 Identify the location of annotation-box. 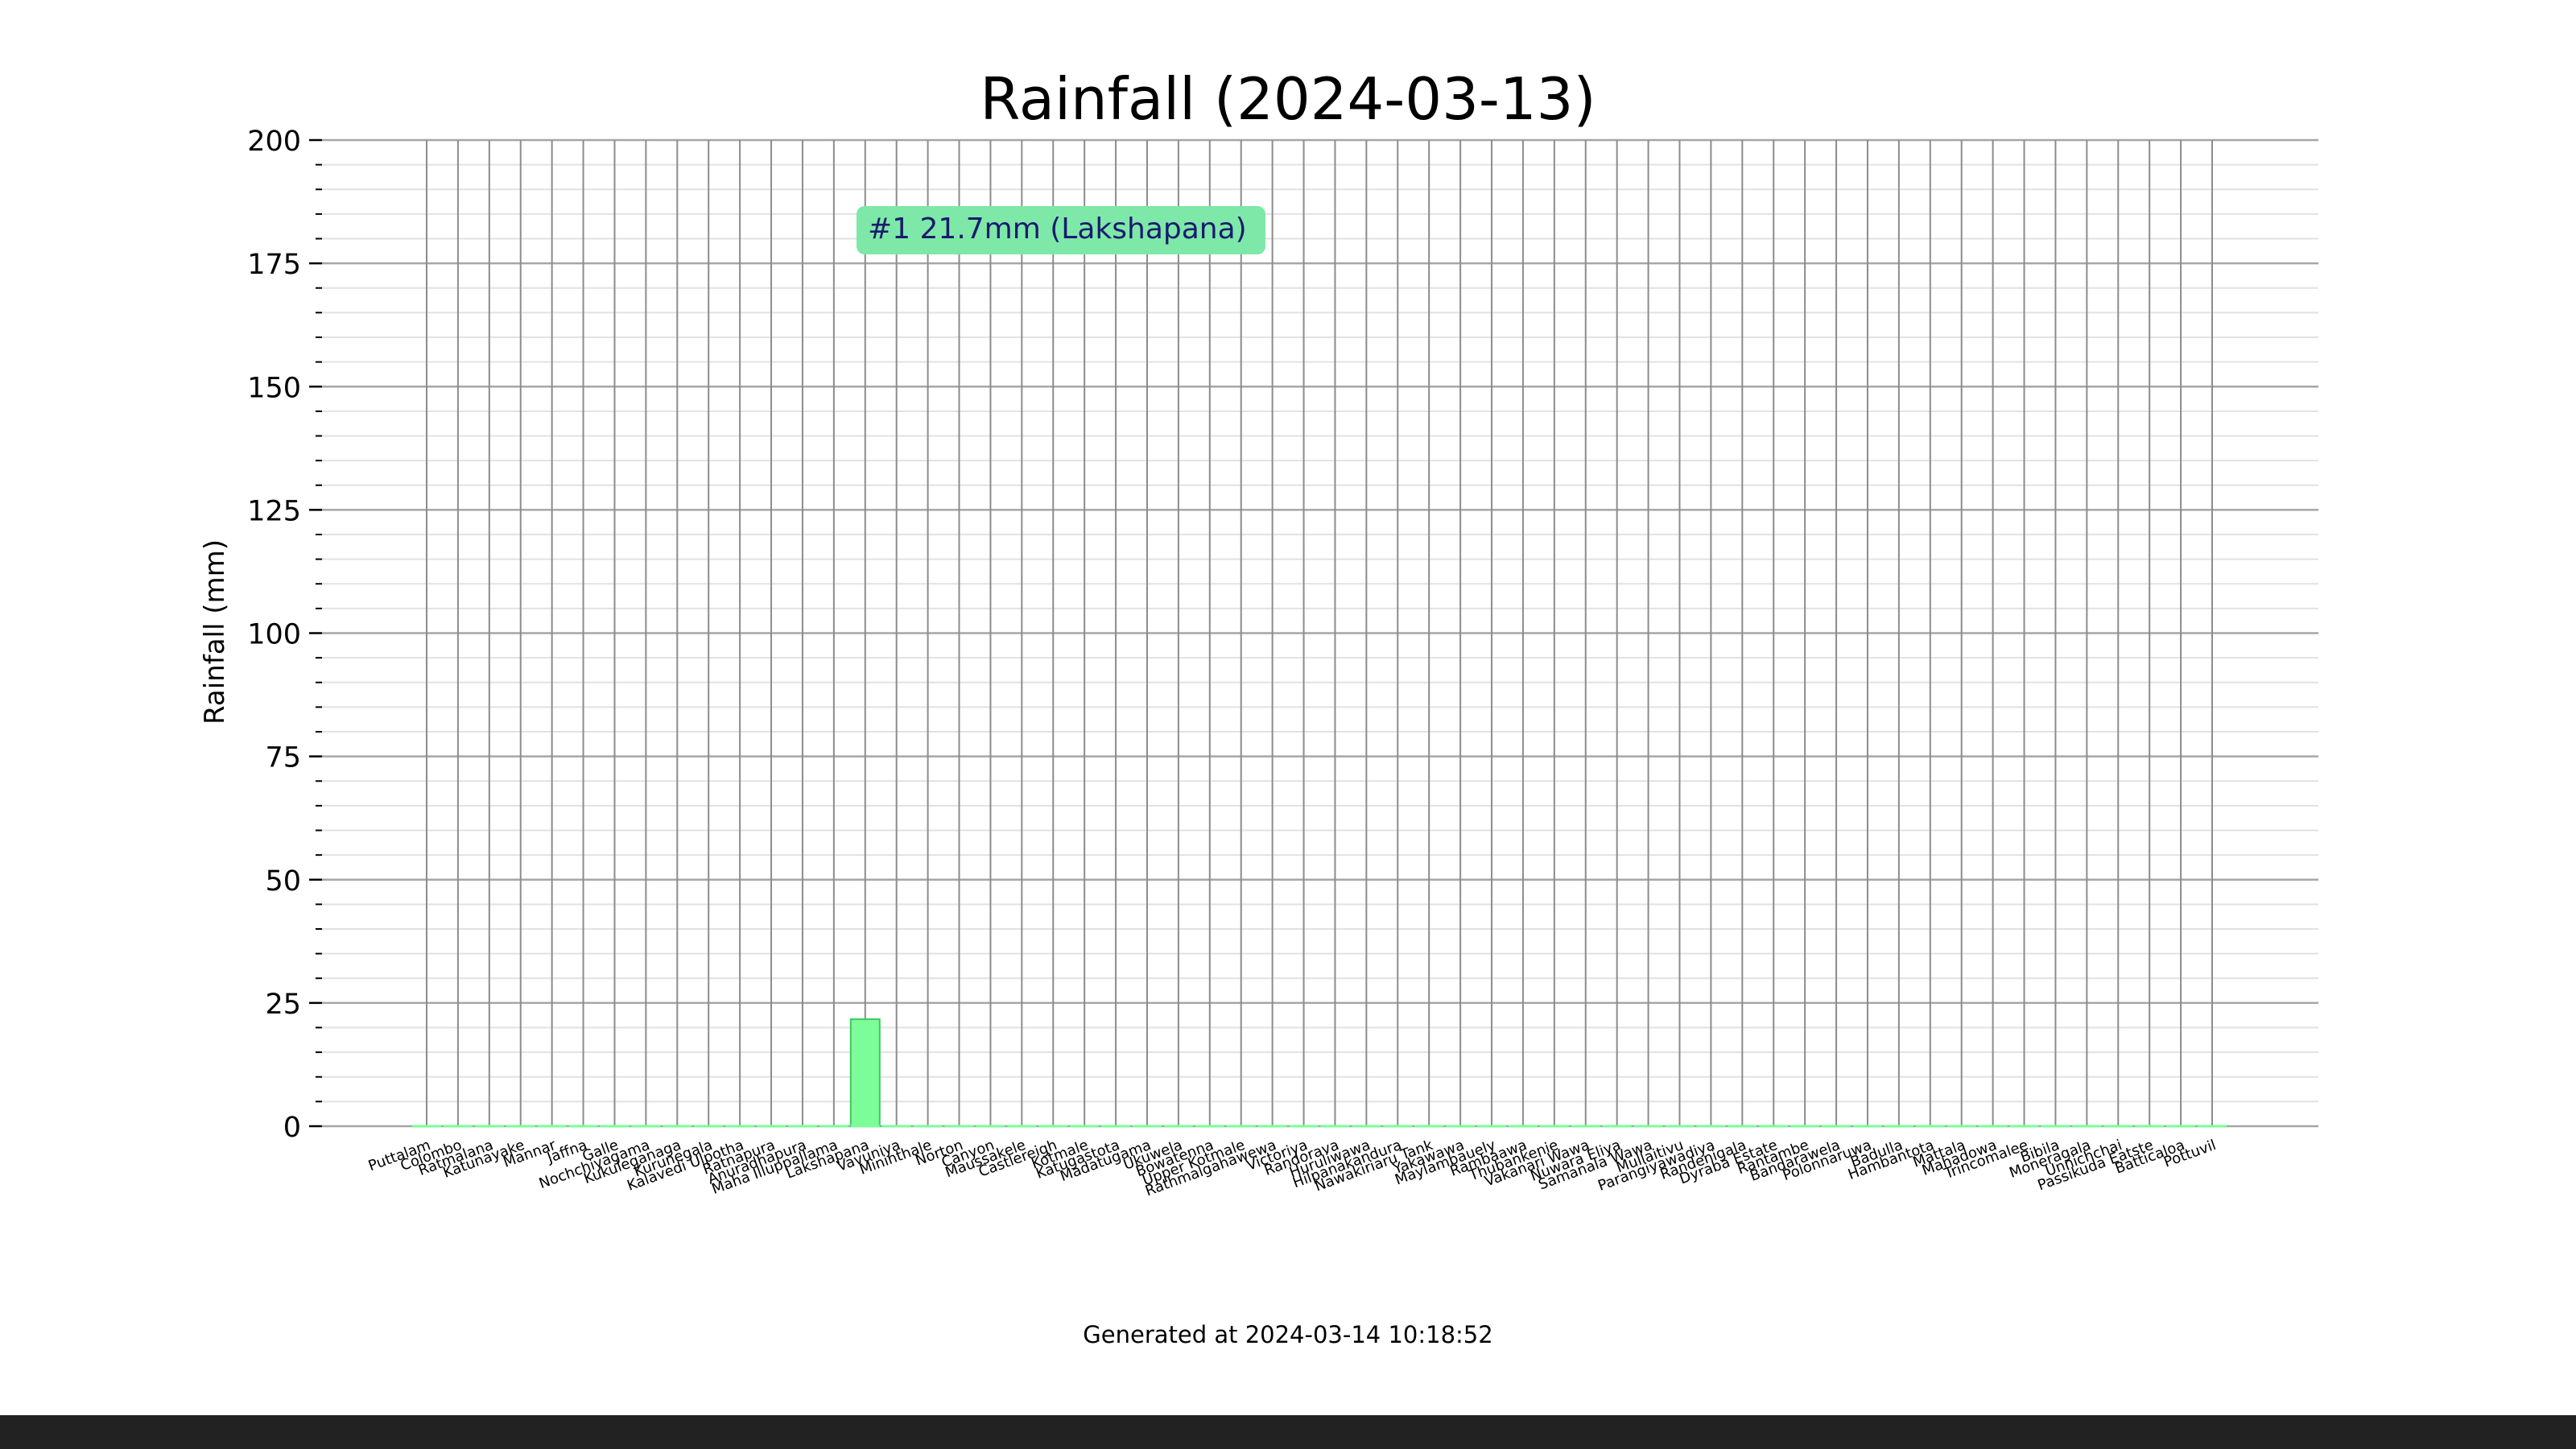
(1061, 230).